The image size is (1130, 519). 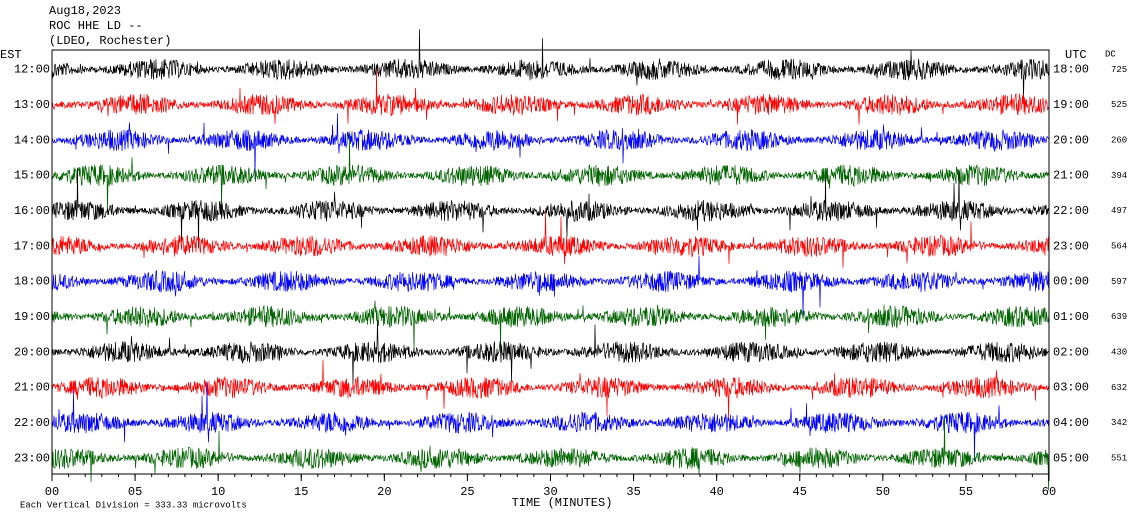 I want to click on utc-time: 02:00, so click(x=1071, y=352).